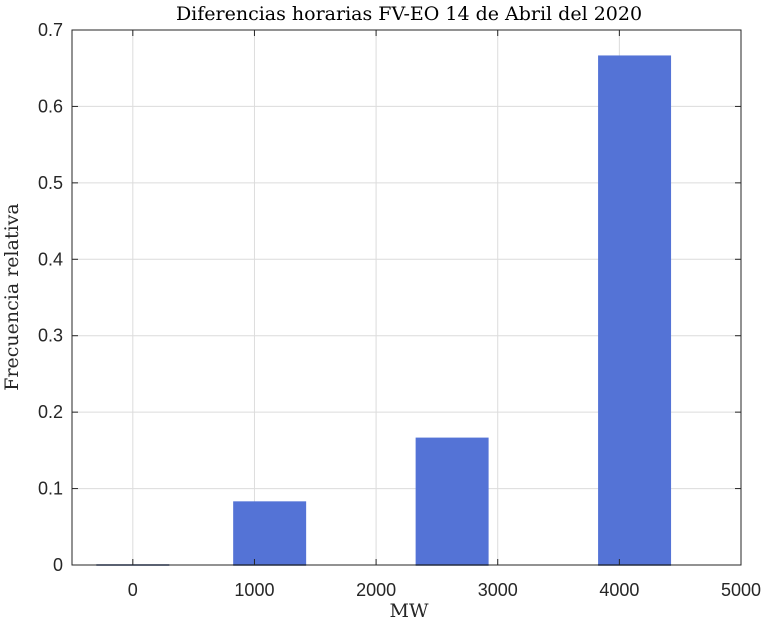  Describe the element at coordinates (50, 489) in the screenshot. I see `y-tick-label: 0.1` at that location.